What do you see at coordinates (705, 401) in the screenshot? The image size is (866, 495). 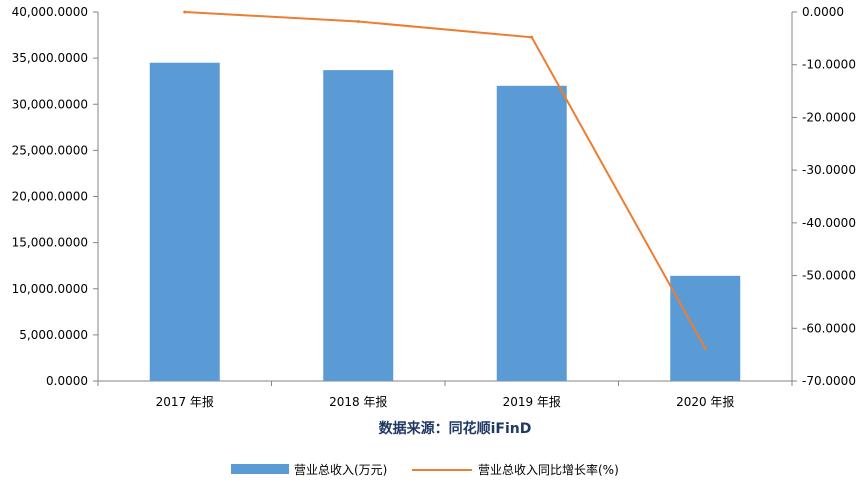 I see `x-axis-category-label: 2020 年报` at bounding box center [705, 401].